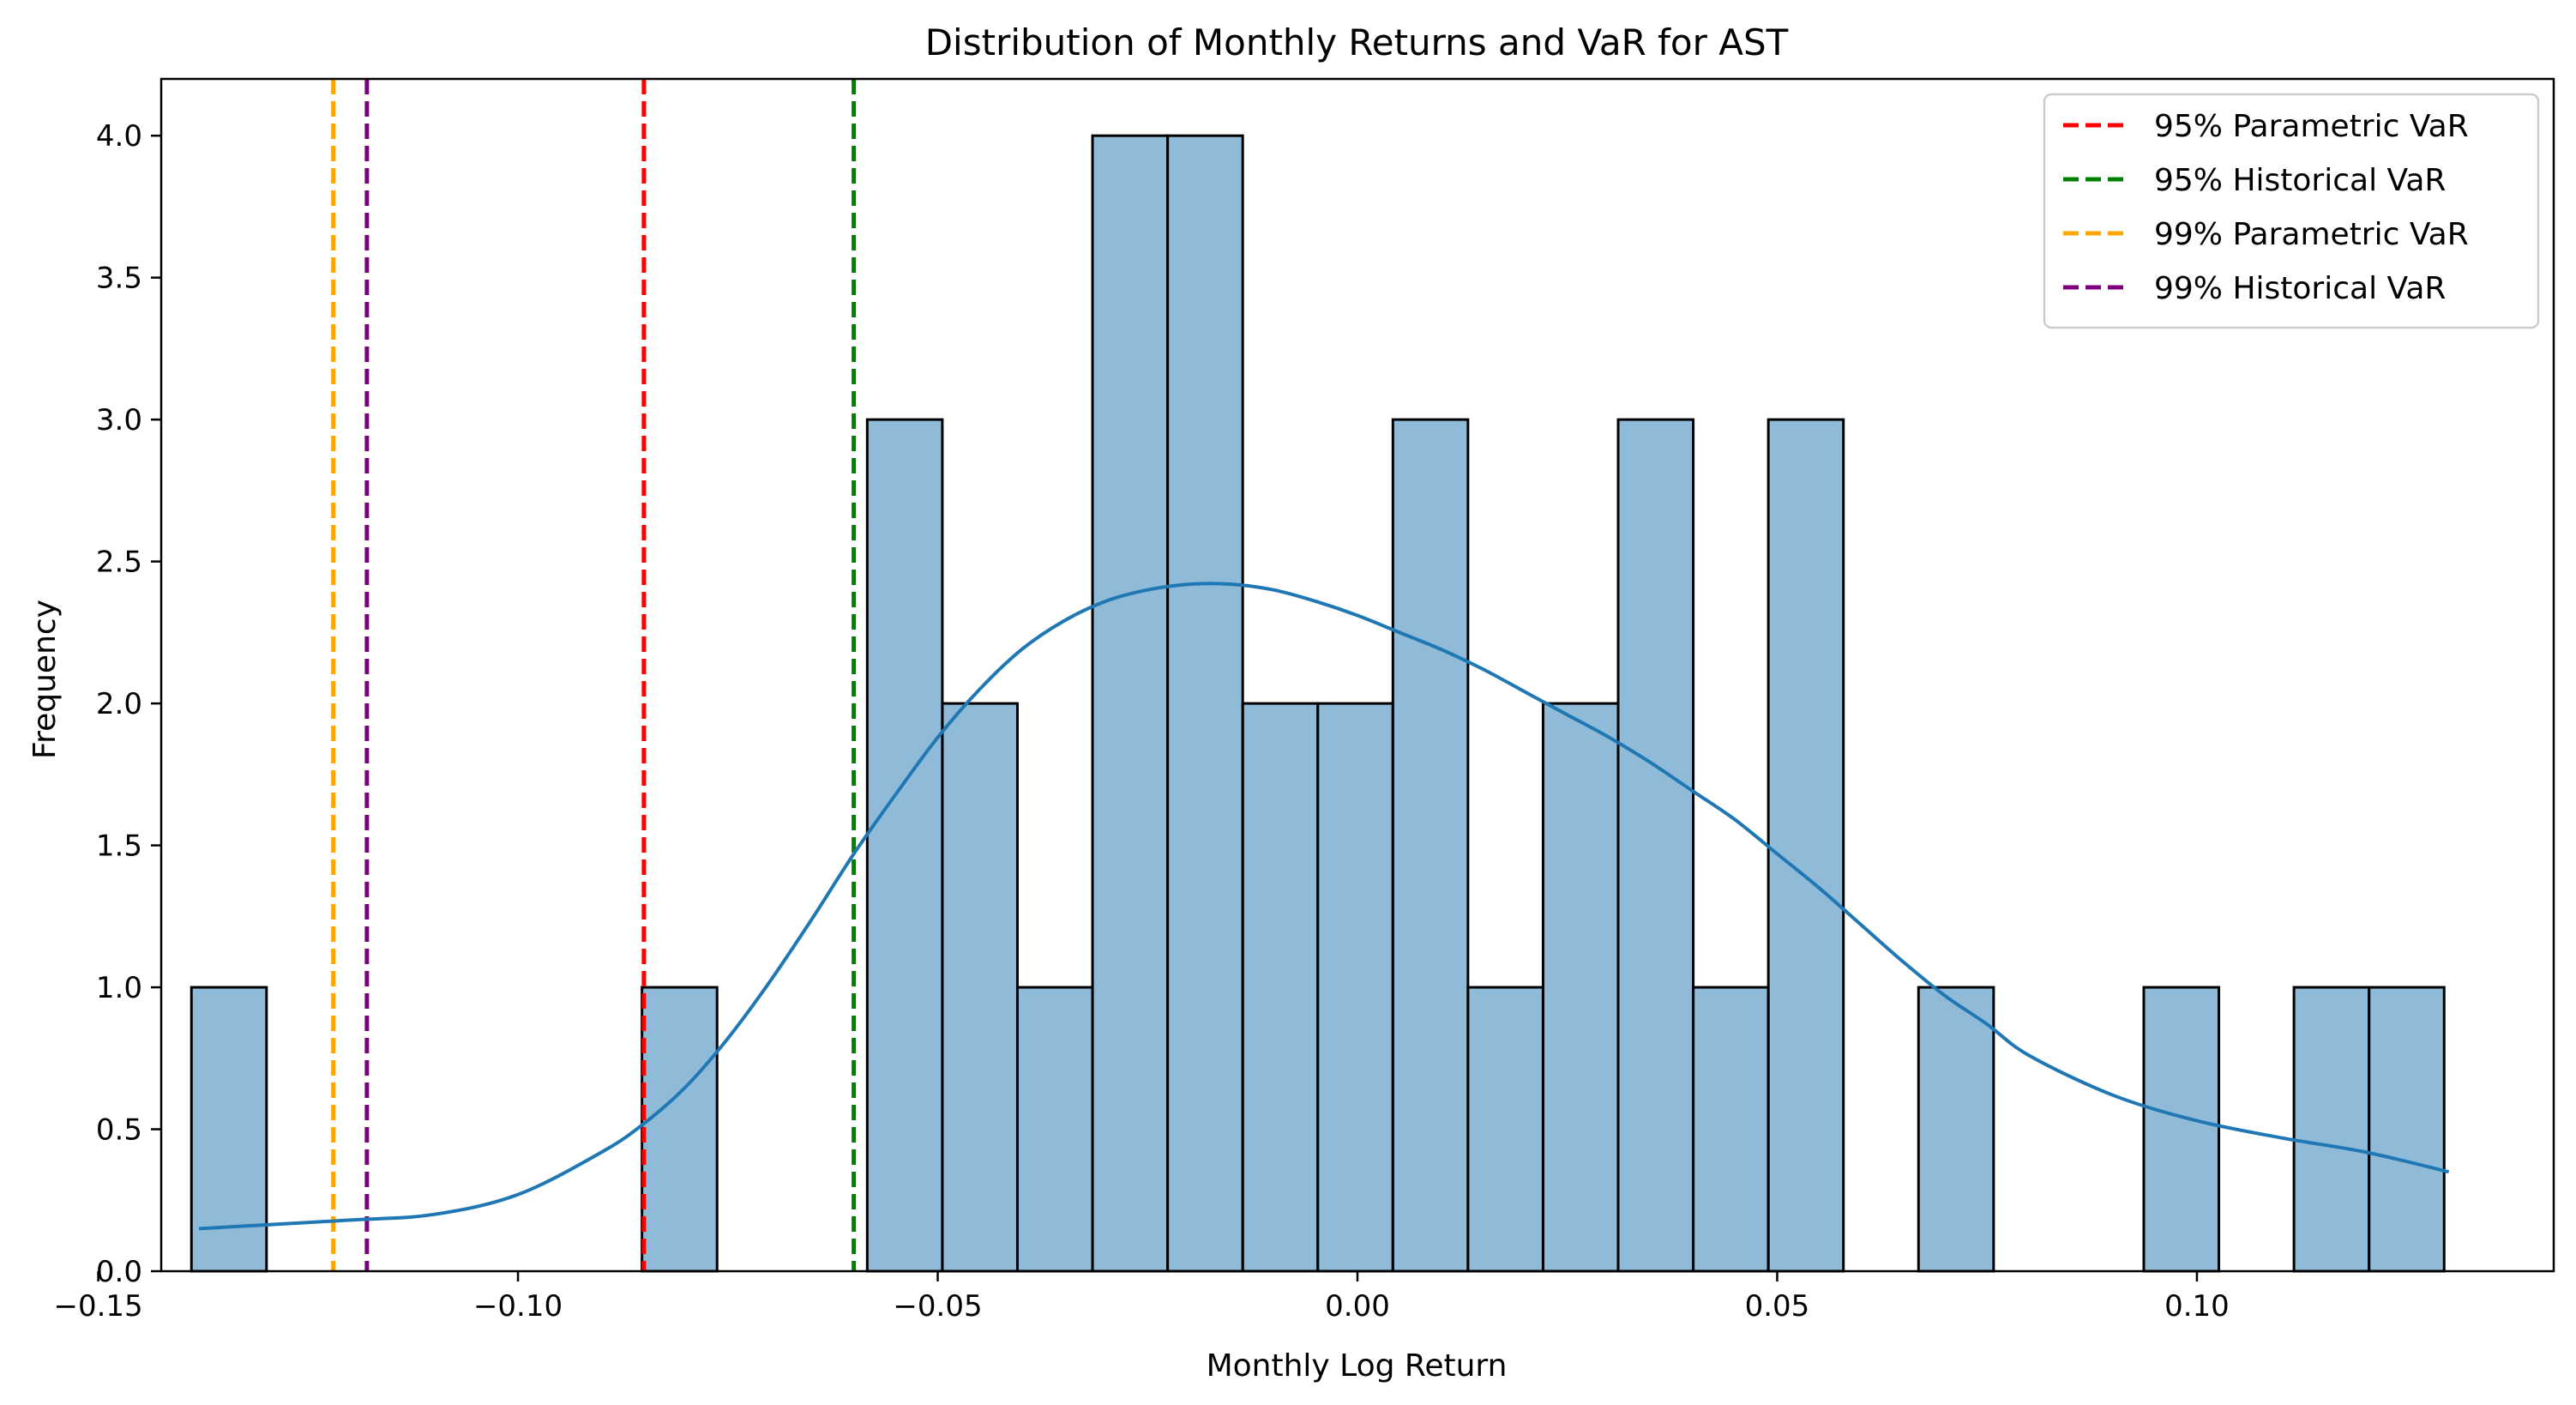  Describe the element at coordinates (97, 1306) in the screenshot. I see `x-tick-label: −0.15` at that location.